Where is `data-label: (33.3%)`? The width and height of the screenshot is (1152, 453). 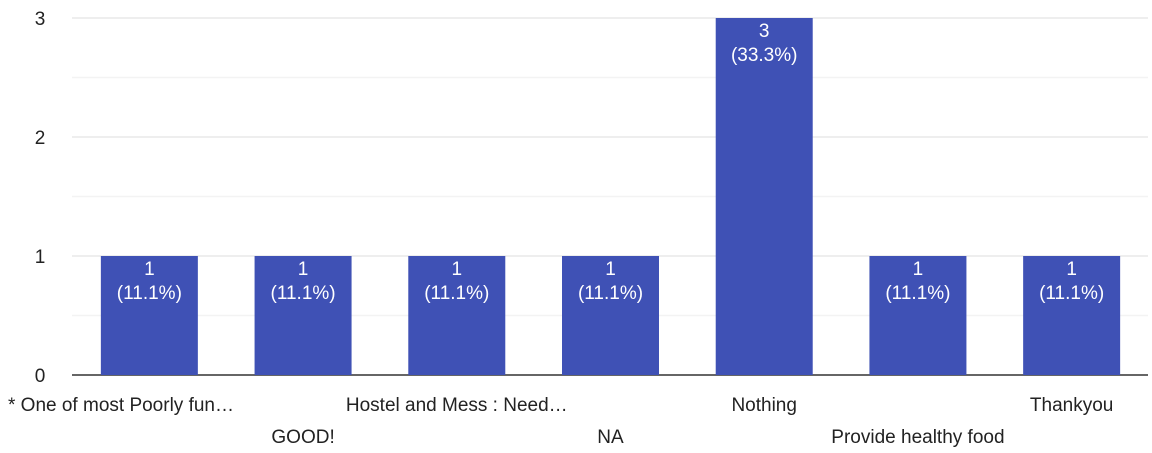
data-label: (33.3%) is located at coordinates (764, 55).